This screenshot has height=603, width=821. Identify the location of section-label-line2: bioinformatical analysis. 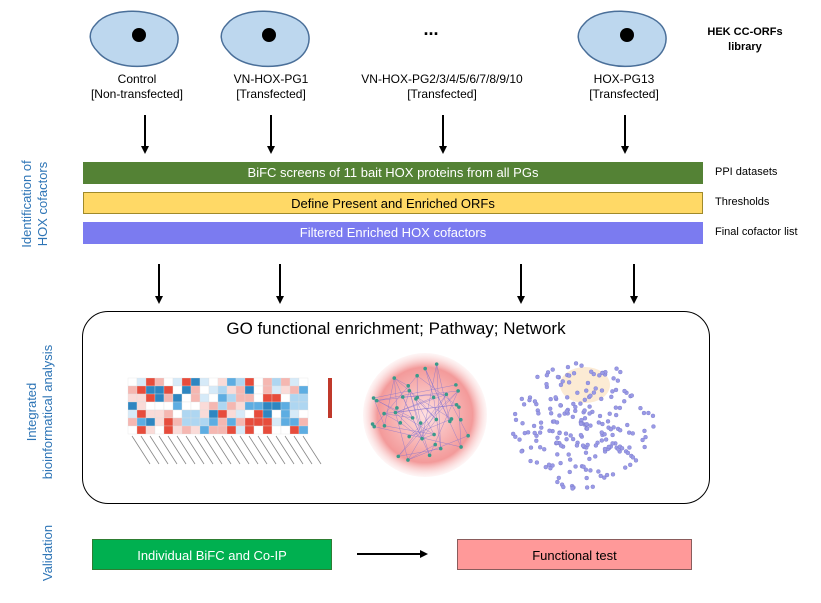
(48, 412).